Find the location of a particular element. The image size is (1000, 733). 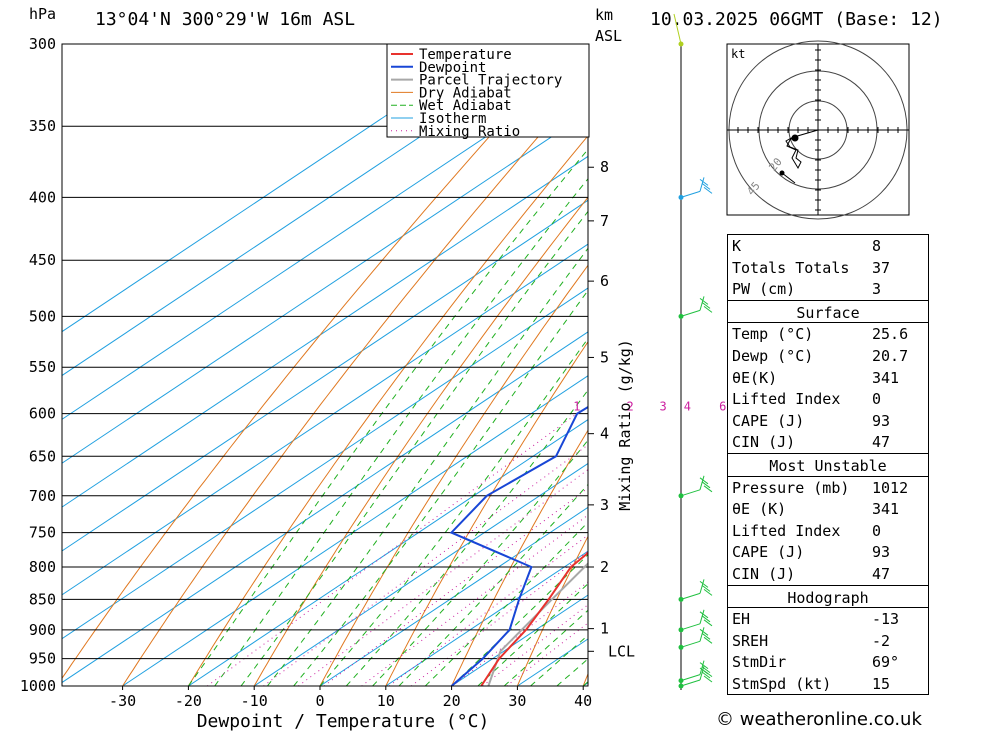

legend-label: Isotherm is located at coordinates (452, 119).